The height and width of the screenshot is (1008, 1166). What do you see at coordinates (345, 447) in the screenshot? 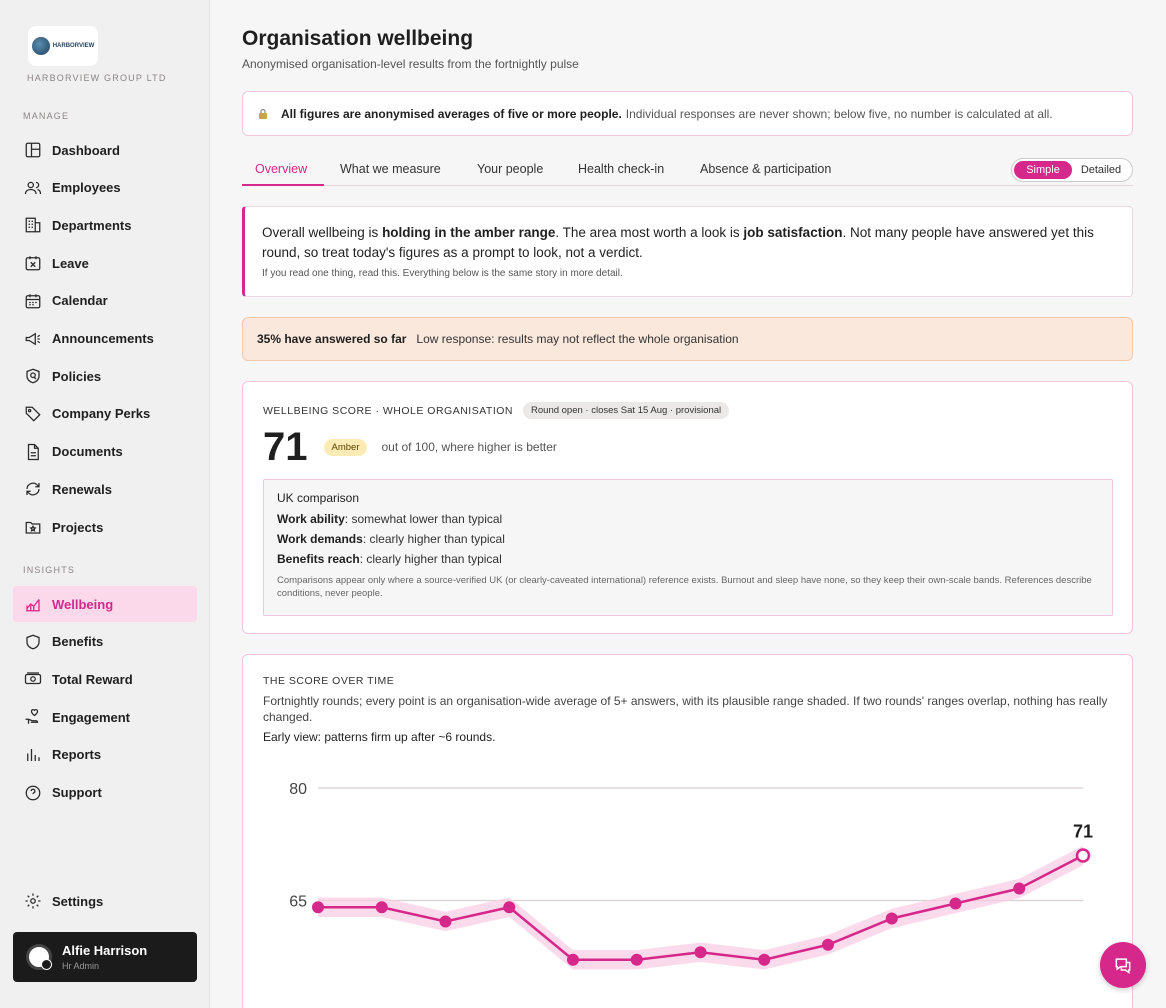
I see `status-badge: Amber` at bounding box center [345, 447].